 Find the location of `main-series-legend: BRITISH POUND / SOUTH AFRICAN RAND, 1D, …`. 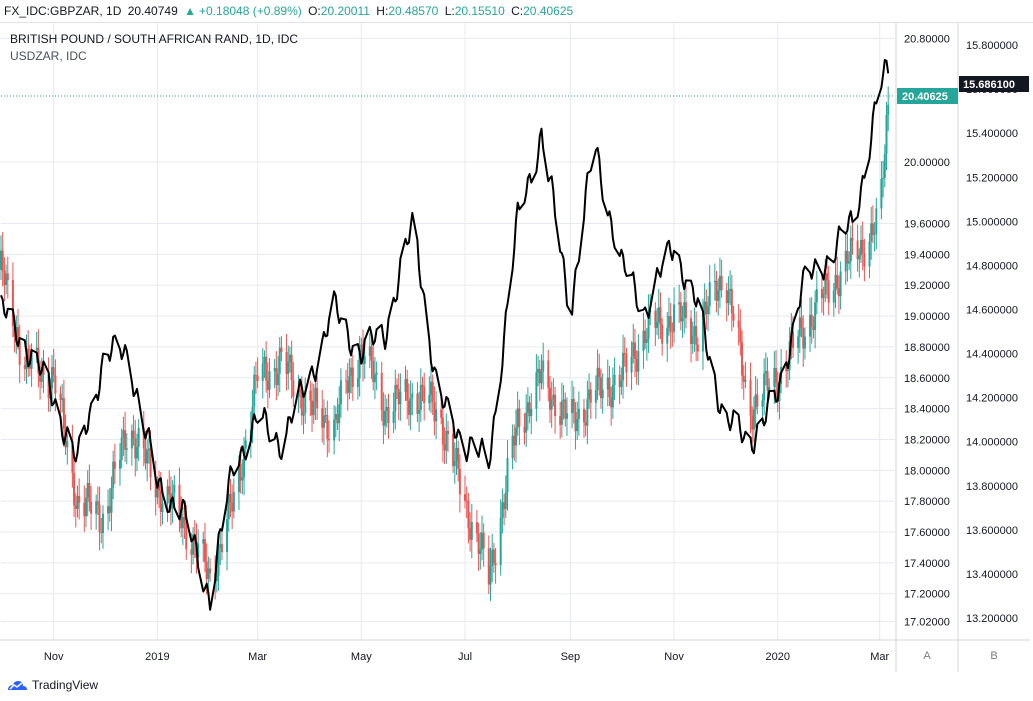

main-series-legend: BRITISH POUND / SOUTH AFRICAN RAND, 1D, … is located at coordinates (154, 39).